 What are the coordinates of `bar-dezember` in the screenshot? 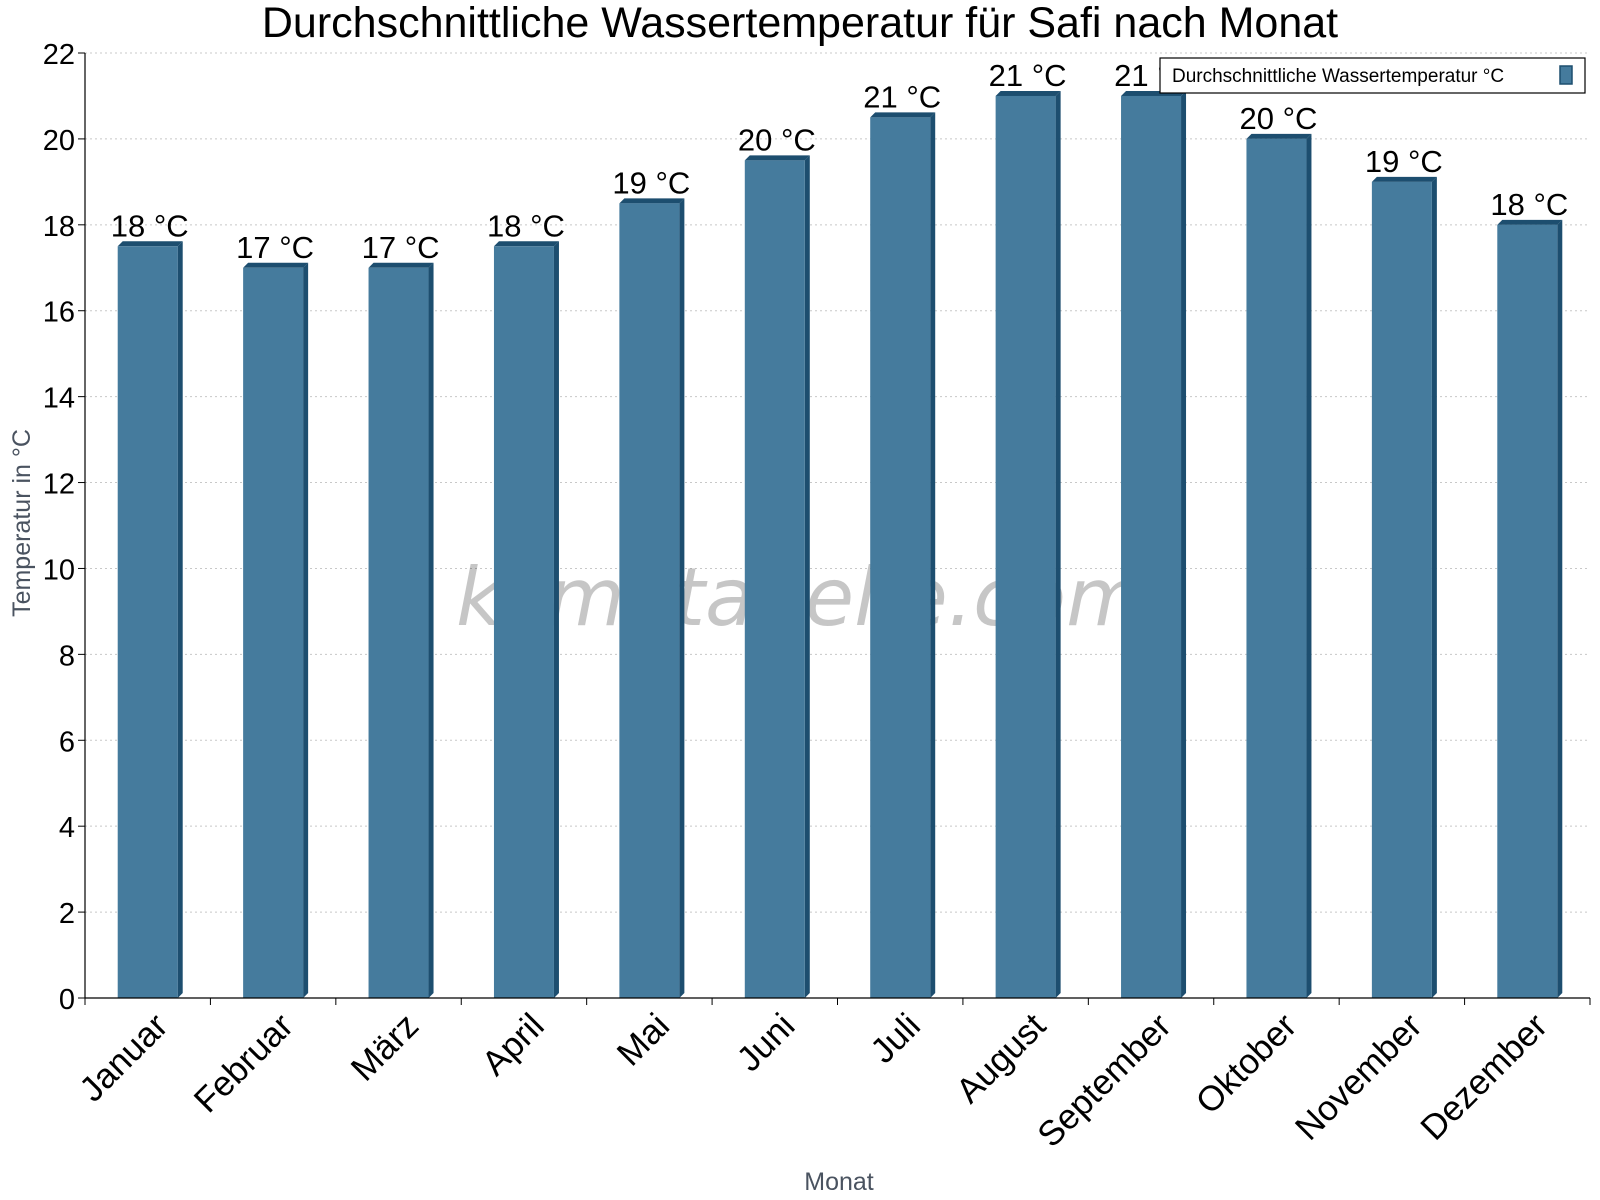 It's located at (1530, 608).